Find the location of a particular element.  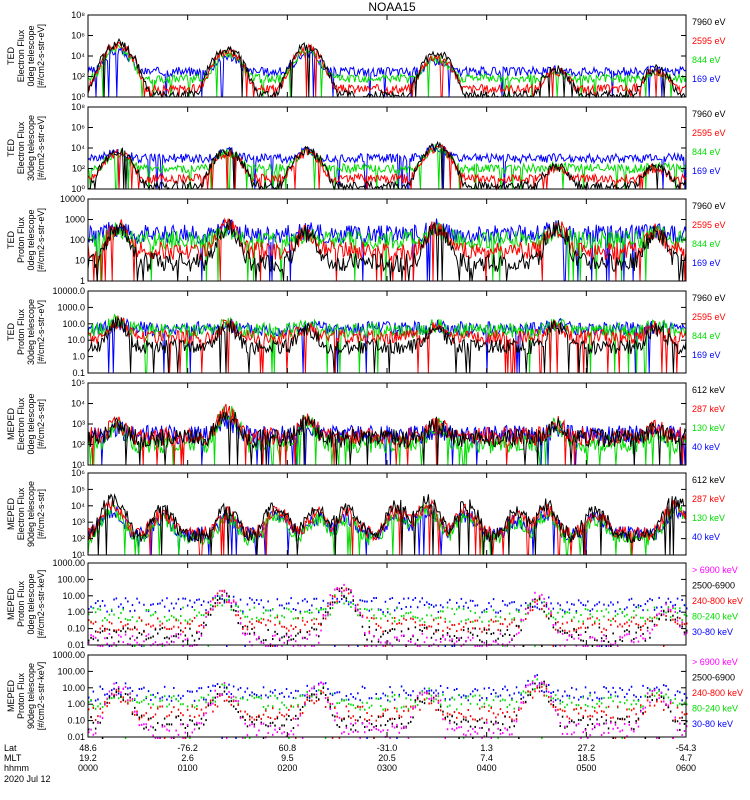

series--6900-kev is located at coordinates (388, 707).